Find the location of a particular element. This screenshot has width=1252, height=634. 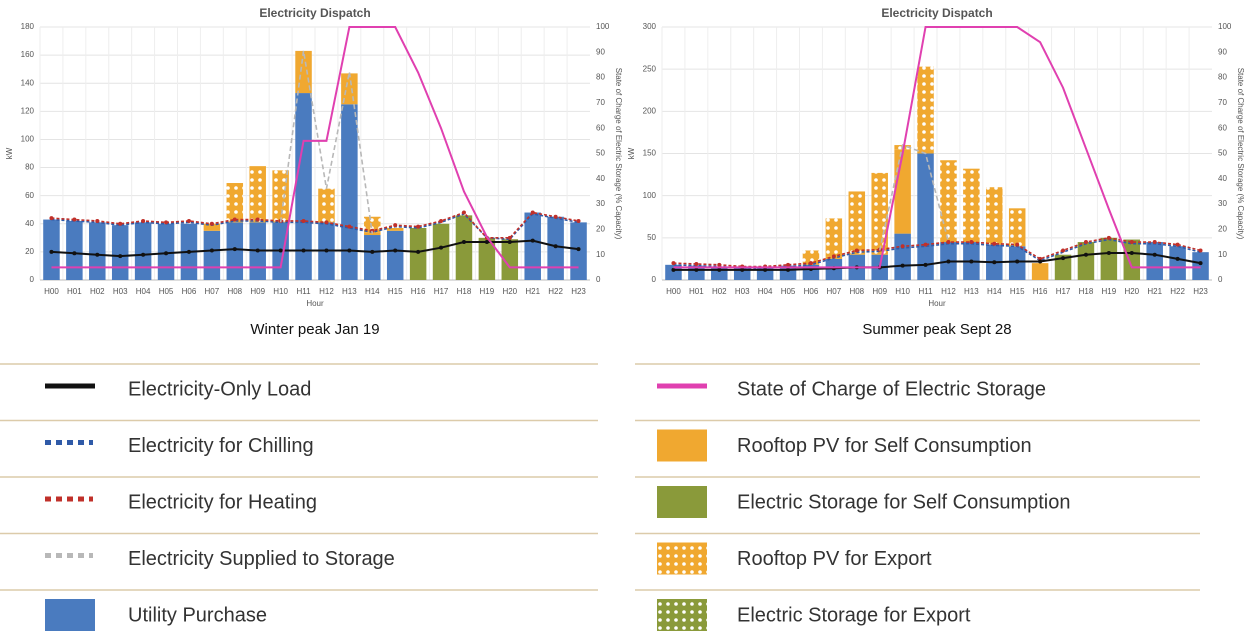

y-tick-label: 0 is located at coordinates (32, 279).